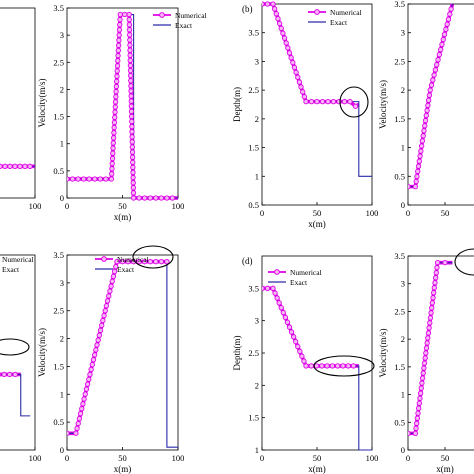 The image size is (474, 474). I want to click on legend-numerical-marker, so click(317, 12).